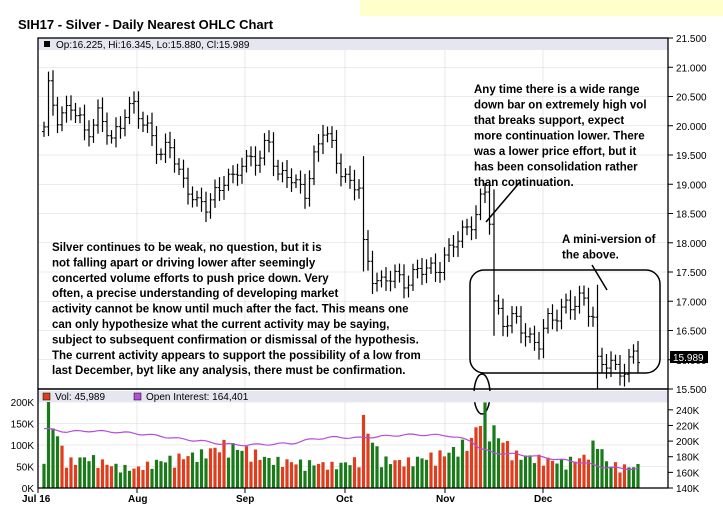 The height and width of the screenshot is (528, 723). I want to click on last-price-tag, so click(689, 357).